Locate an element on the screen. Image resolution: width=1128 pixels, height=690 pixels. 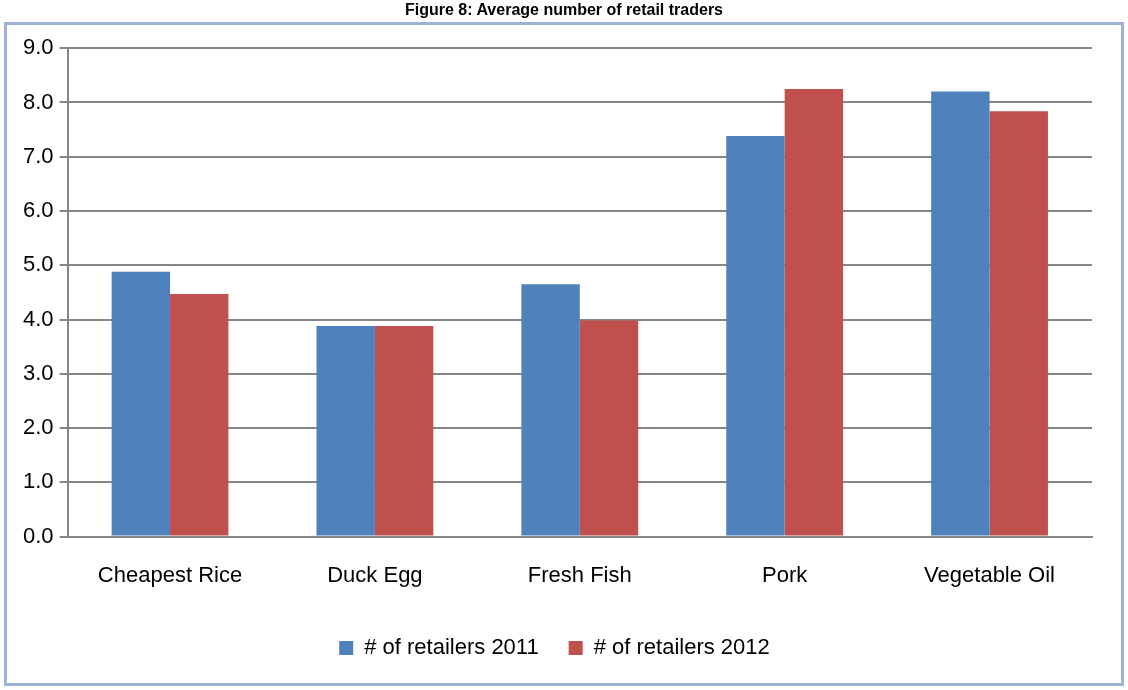
chart-title: Figure 8: Average number of retail traders is located at coordinates (564, 10).